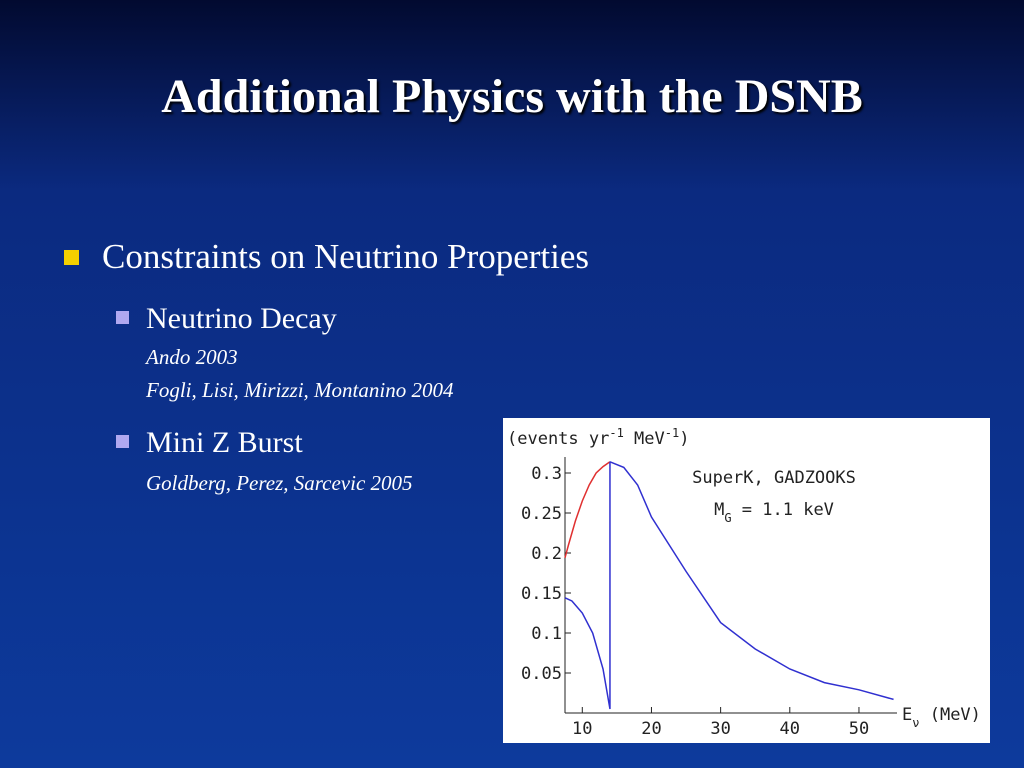 The image size is (1024, 768). I want to click on y-tick-label: 0.2, so click(546, 554).